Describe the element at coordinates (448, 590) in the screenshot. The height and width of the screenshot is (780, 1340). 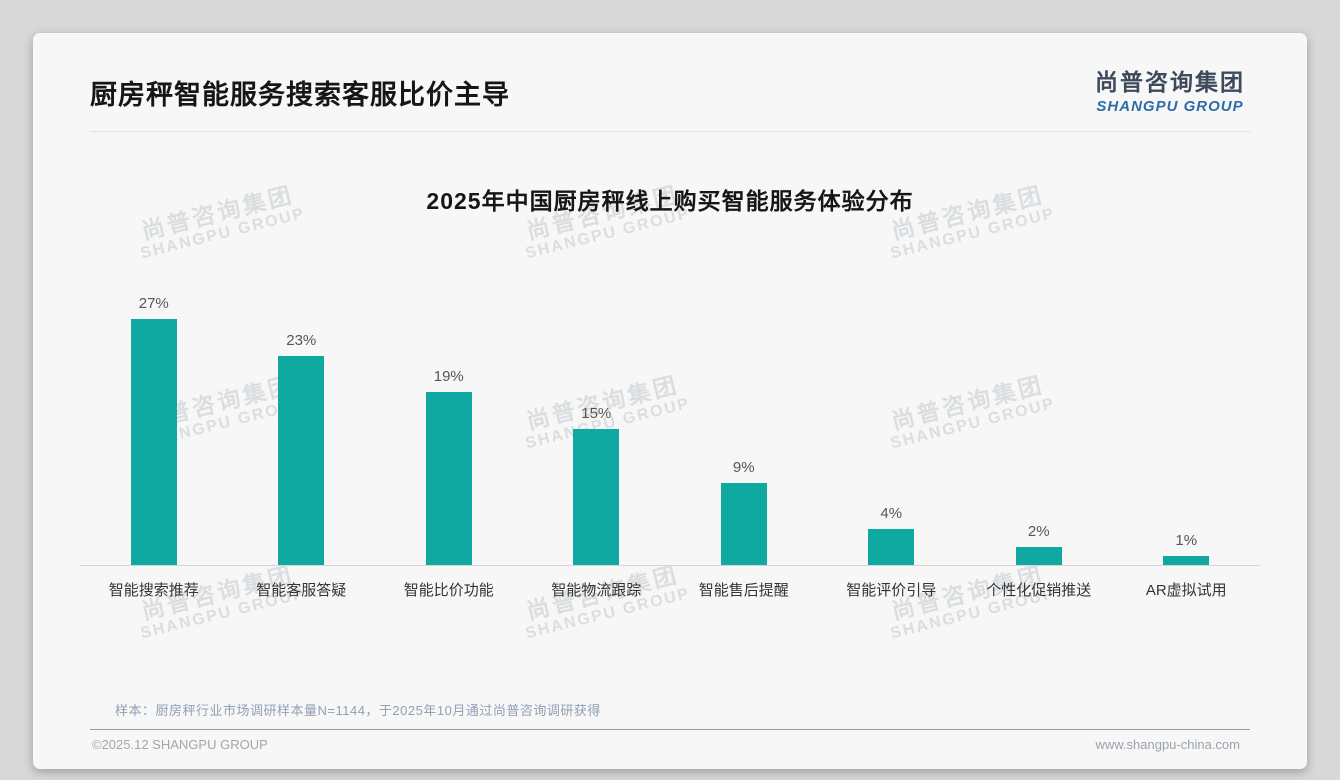
I see `category-label: 智能比价功能` at that location.